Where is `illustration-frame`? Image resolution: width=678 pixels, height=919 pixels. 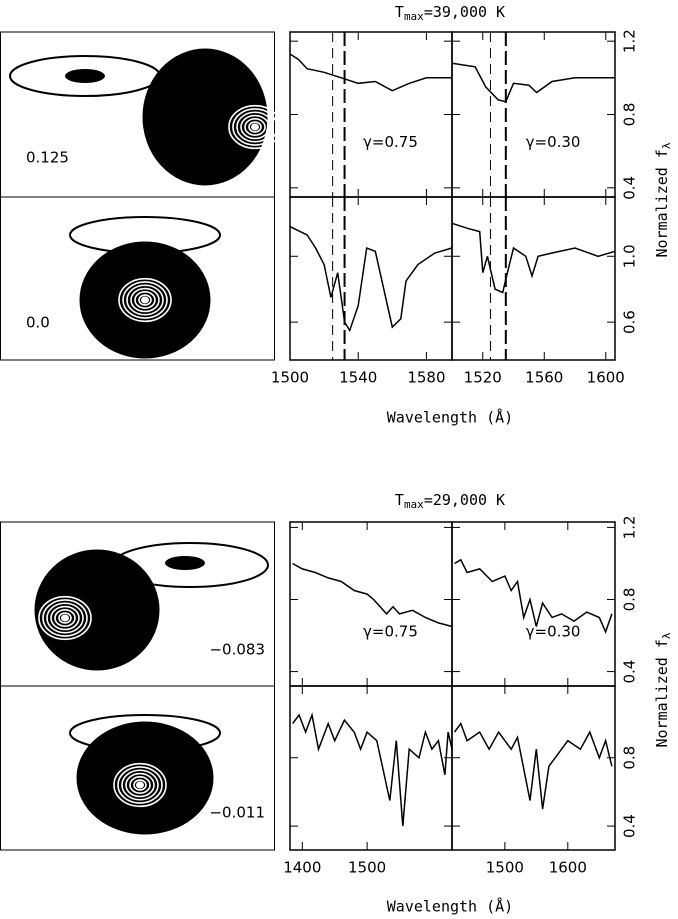
illustration-frame is located at coordinates (137, 196).